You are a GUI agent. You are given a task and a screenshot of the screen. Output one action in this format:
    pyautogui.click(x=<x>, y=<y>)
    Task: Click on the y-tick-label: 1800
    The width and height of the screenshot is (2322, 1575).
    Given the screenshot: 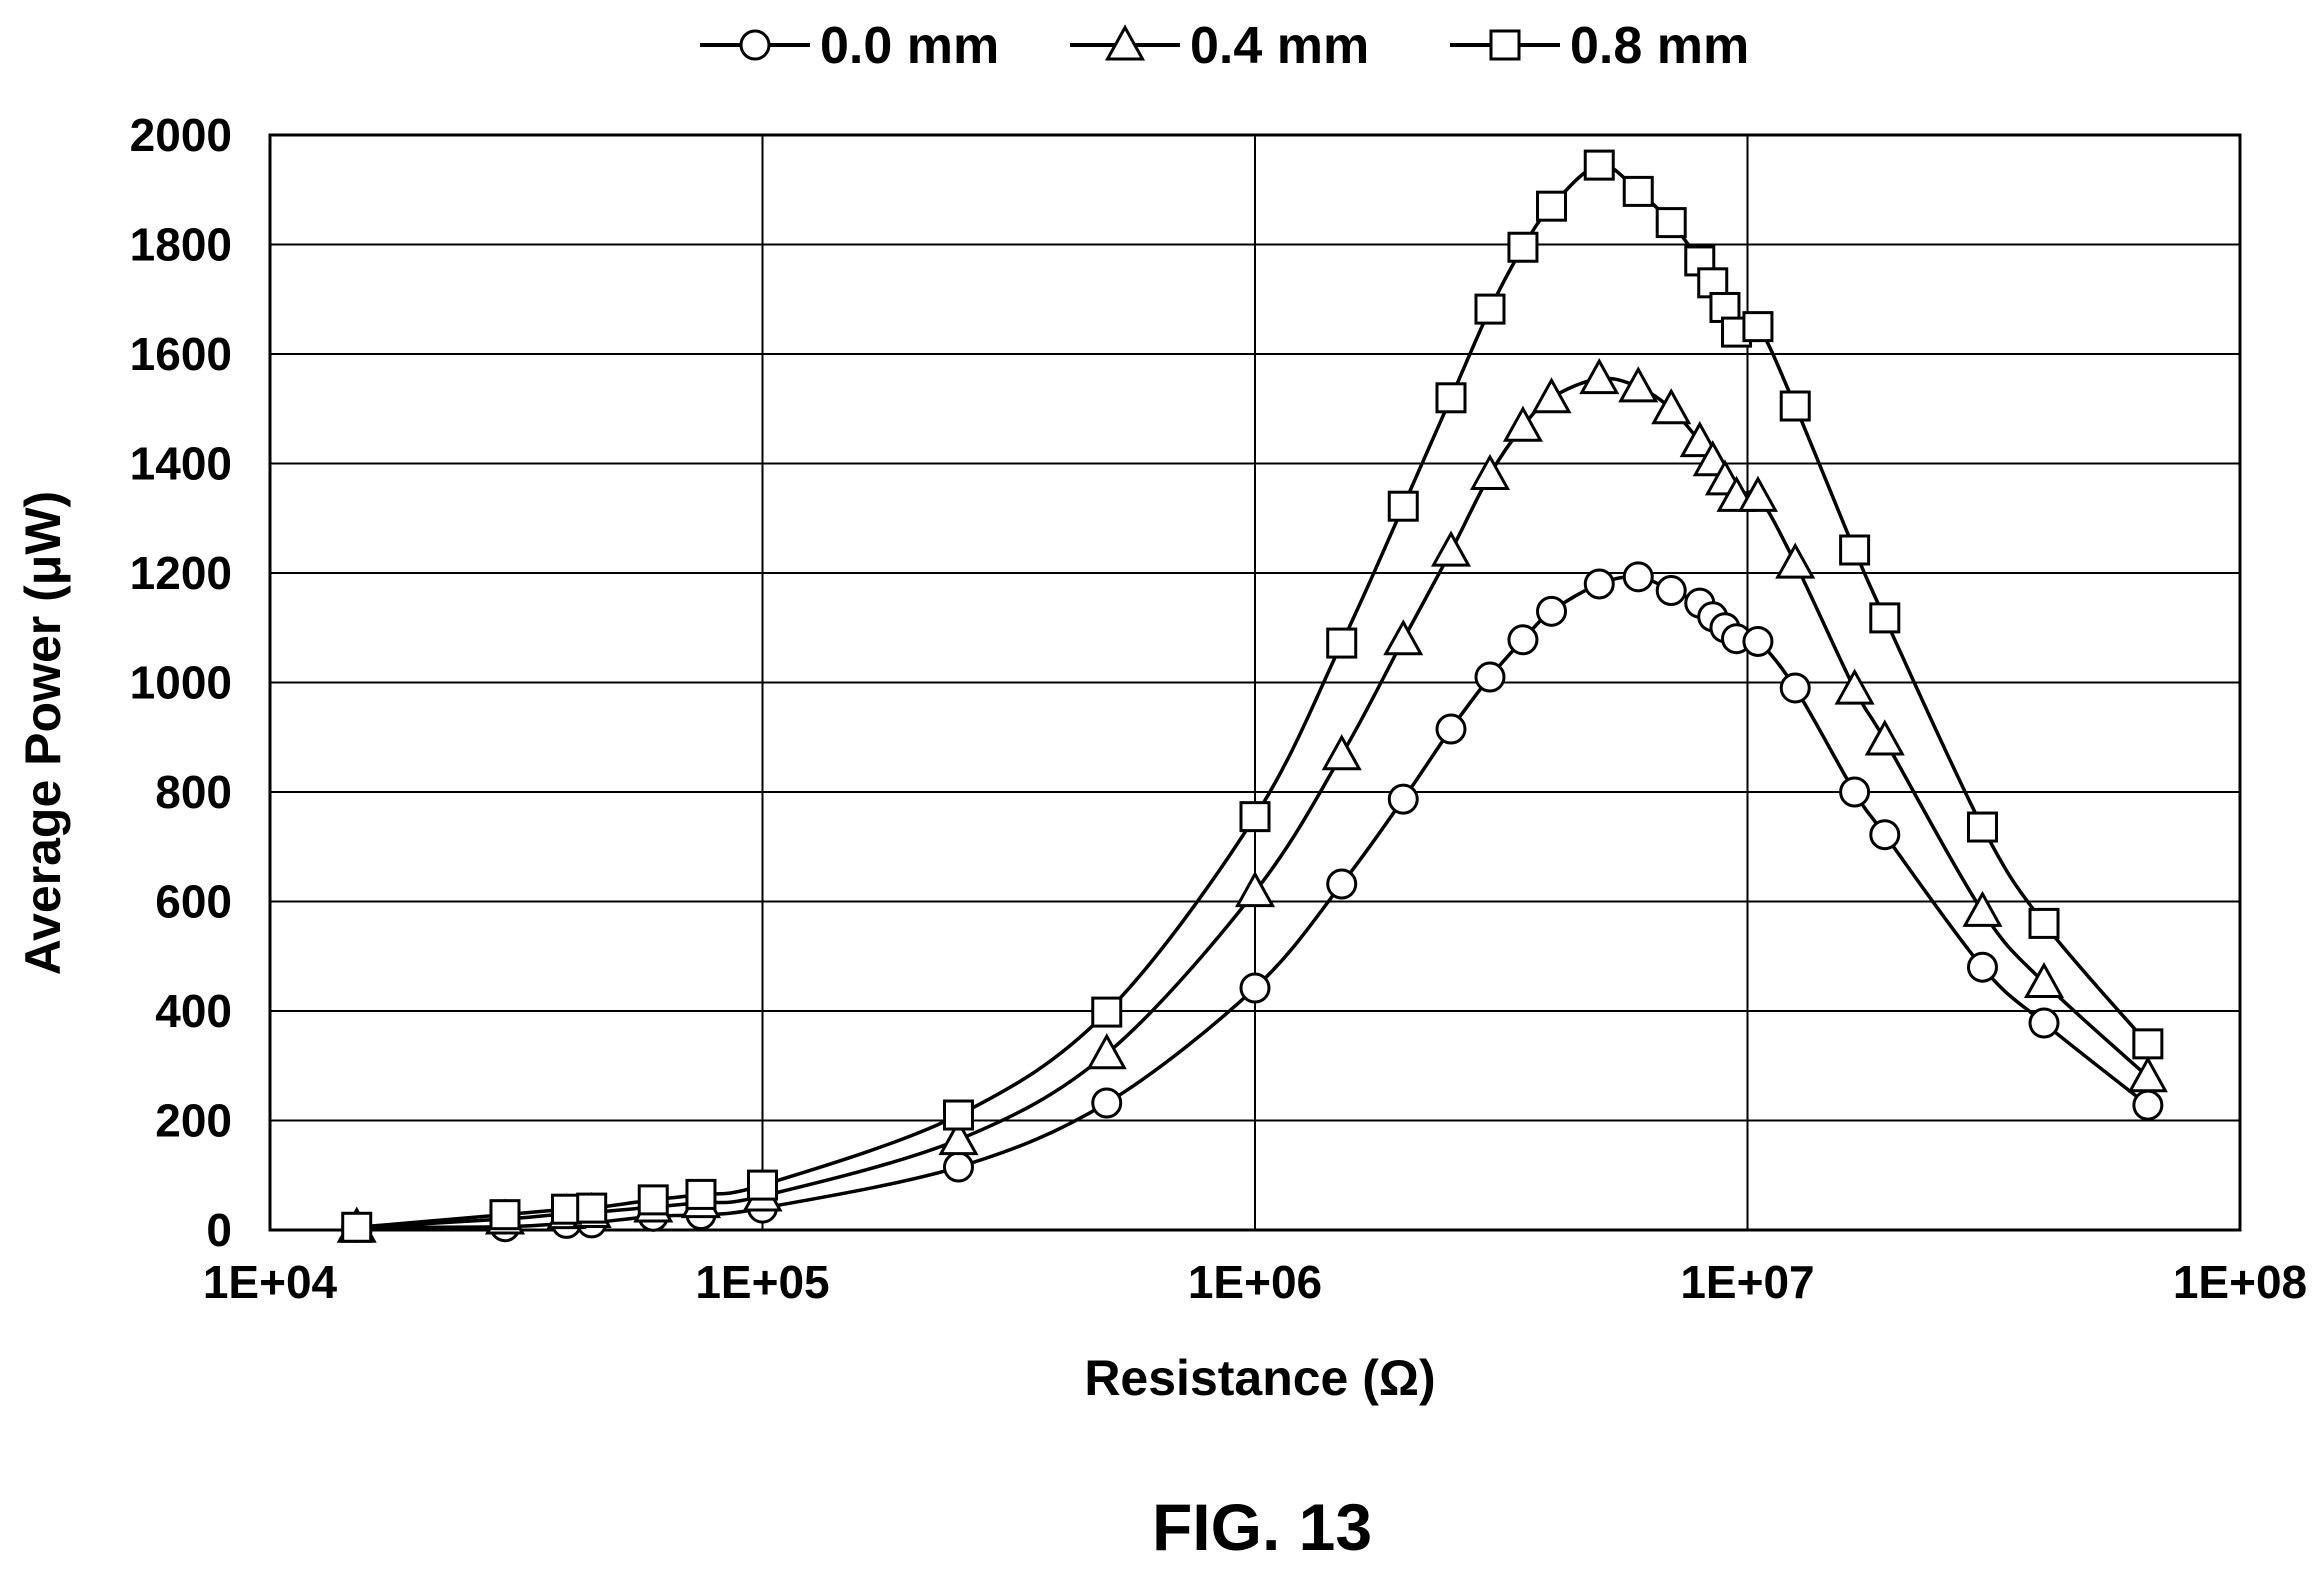 What is the action you would take?
    pyautogui.click(x=181, y=245)
    